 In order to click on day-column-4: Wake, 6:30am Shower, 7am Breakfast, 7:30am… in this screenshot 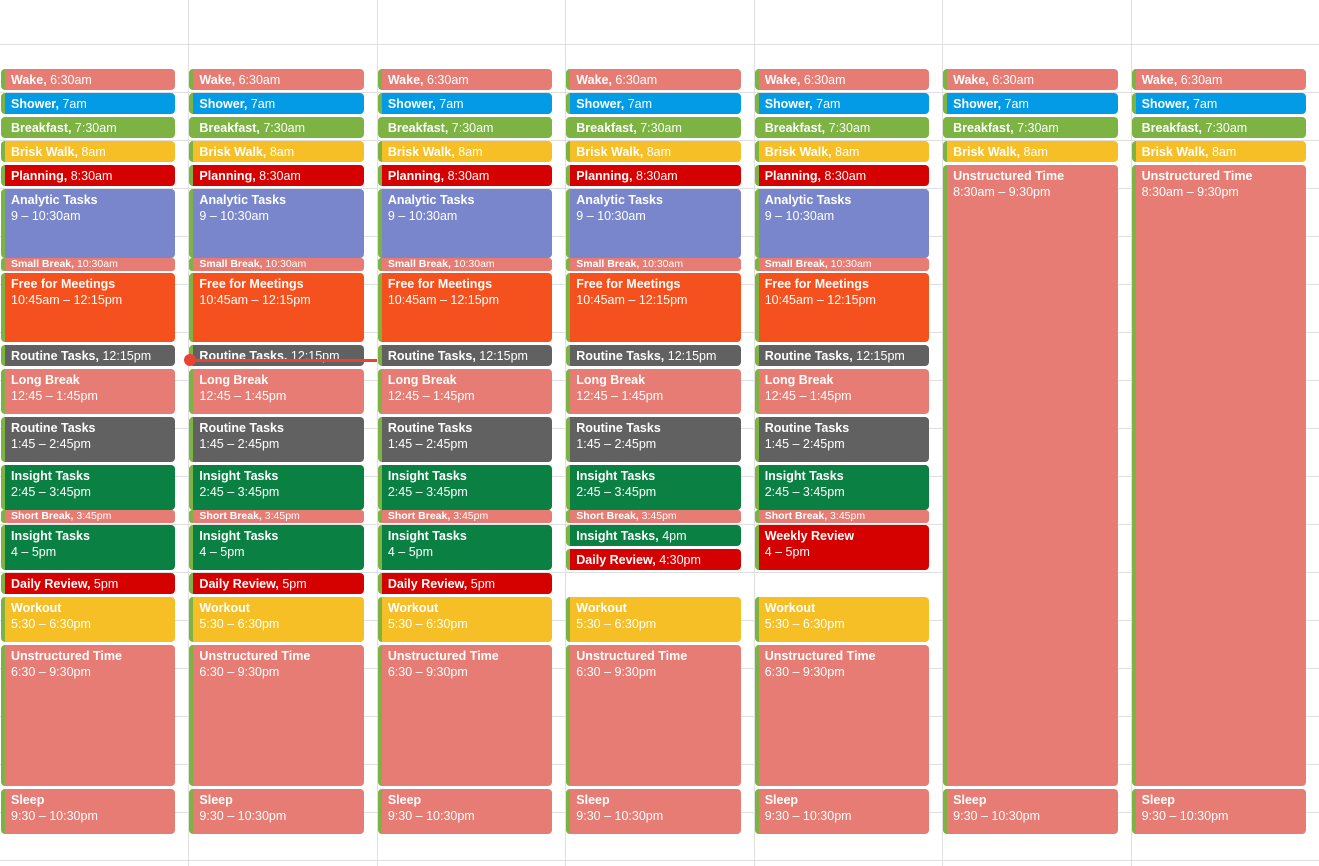, I will do `click(659, 433)`.